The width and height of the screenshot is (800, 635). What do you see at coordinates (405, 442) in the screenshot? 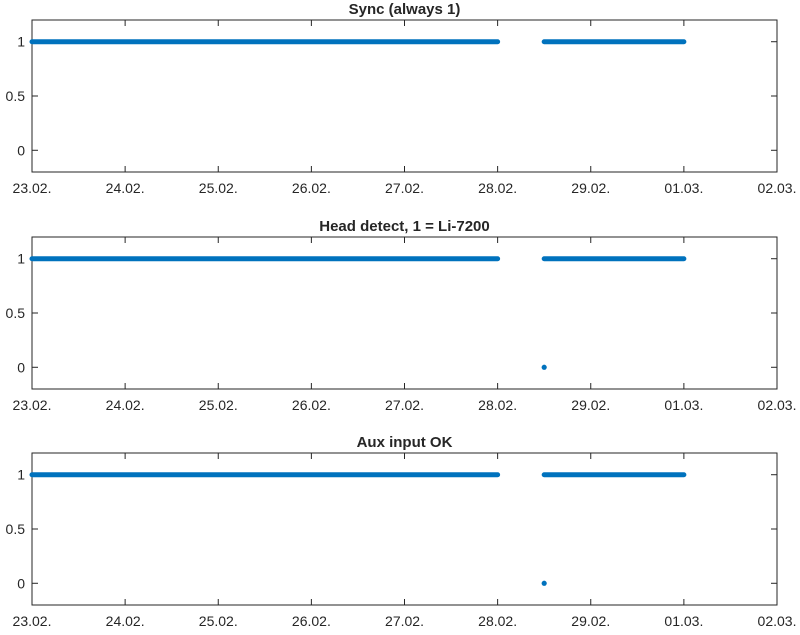
I see `chart-title: Aux input OK` at bounding box center [405, 442].